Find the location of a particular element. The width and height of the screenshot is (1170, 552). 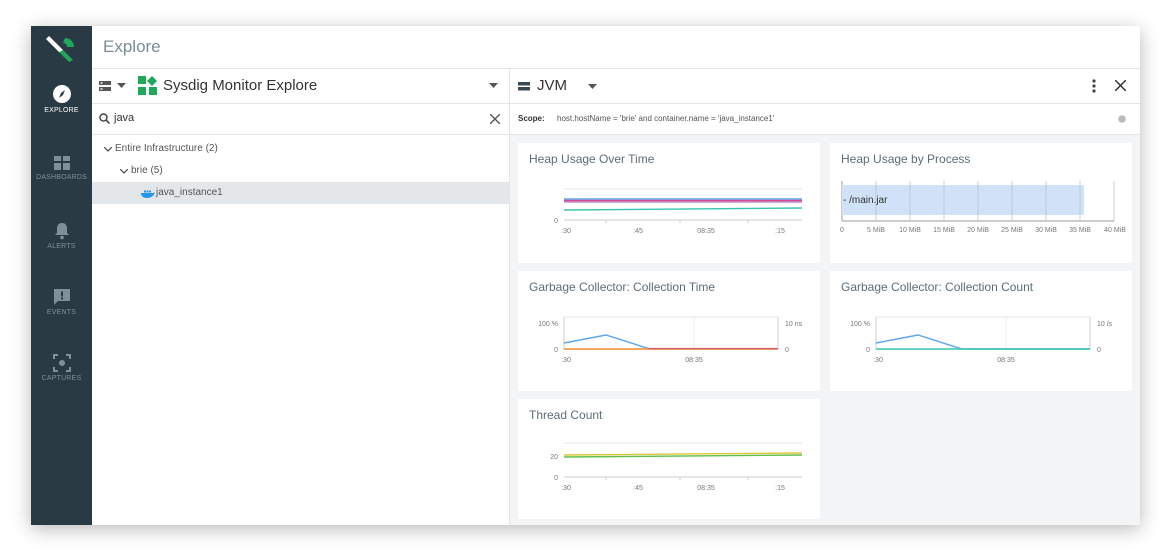

panel-title: Heap Usage Over Time is located at coordinates (592, 159).